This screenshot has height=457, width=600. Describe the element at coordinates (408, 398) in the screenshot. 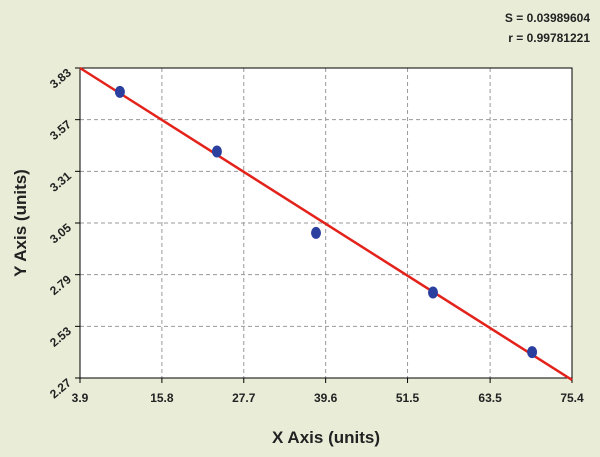

I see `x-tick-label: 51.5` at that location.